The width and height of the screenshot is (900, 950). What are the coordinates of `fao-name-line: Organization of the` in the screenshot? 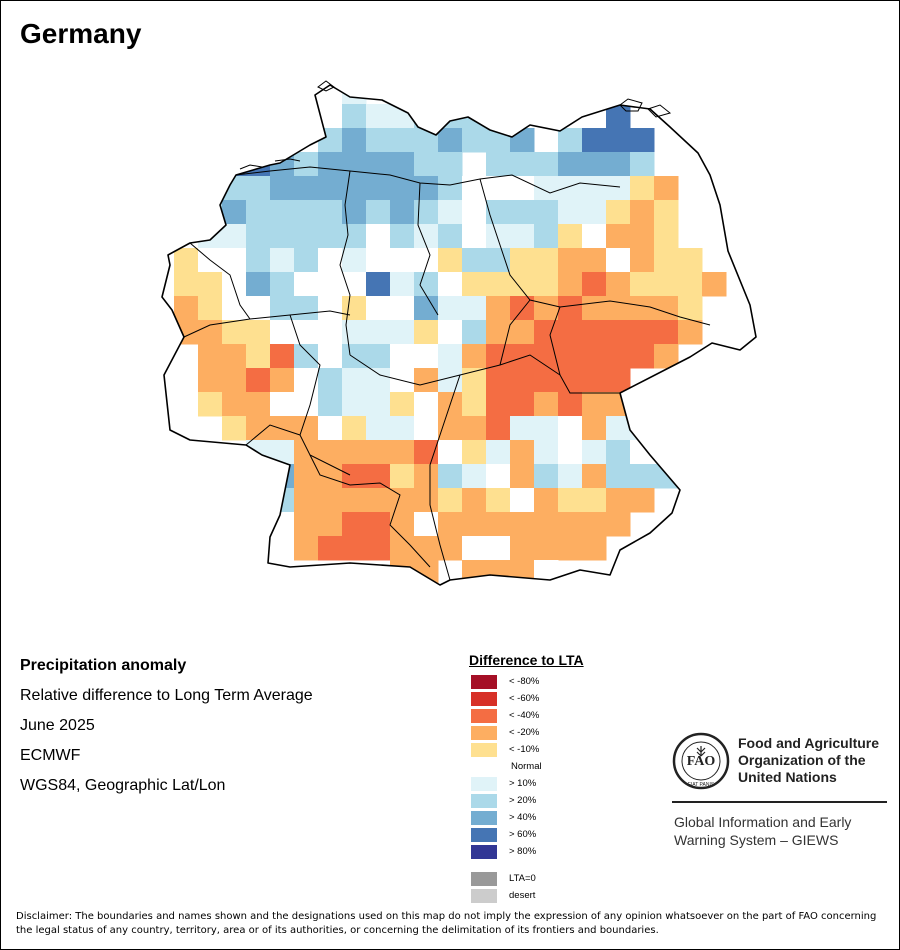 It's located at (802, 760).